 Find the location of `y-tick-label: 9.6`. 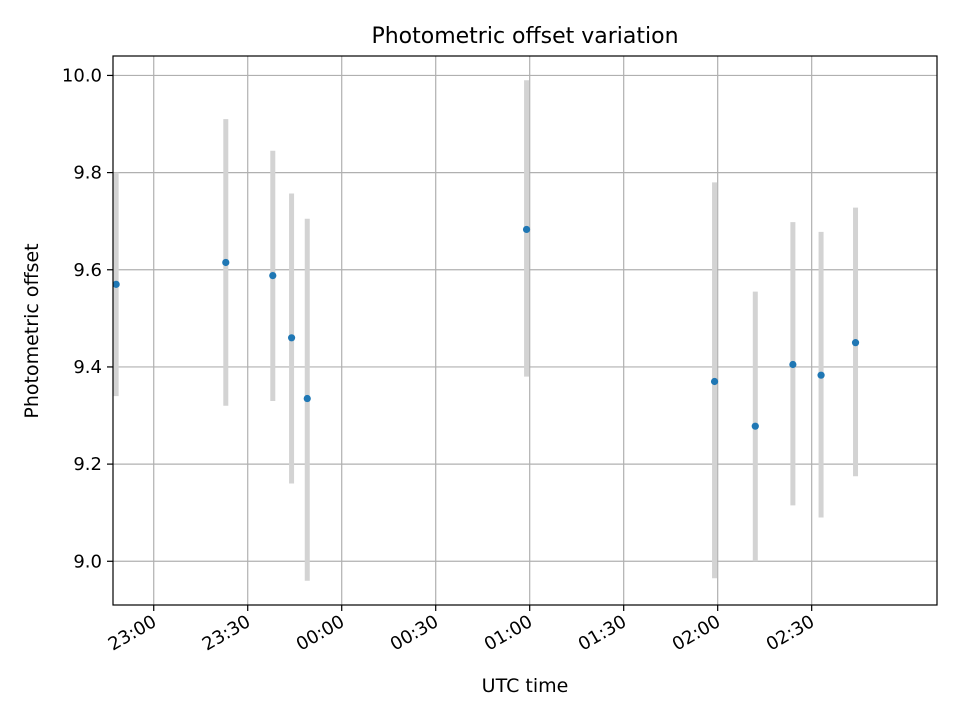

y-tick-label: 9.6 is located at coordinates (87, 270).